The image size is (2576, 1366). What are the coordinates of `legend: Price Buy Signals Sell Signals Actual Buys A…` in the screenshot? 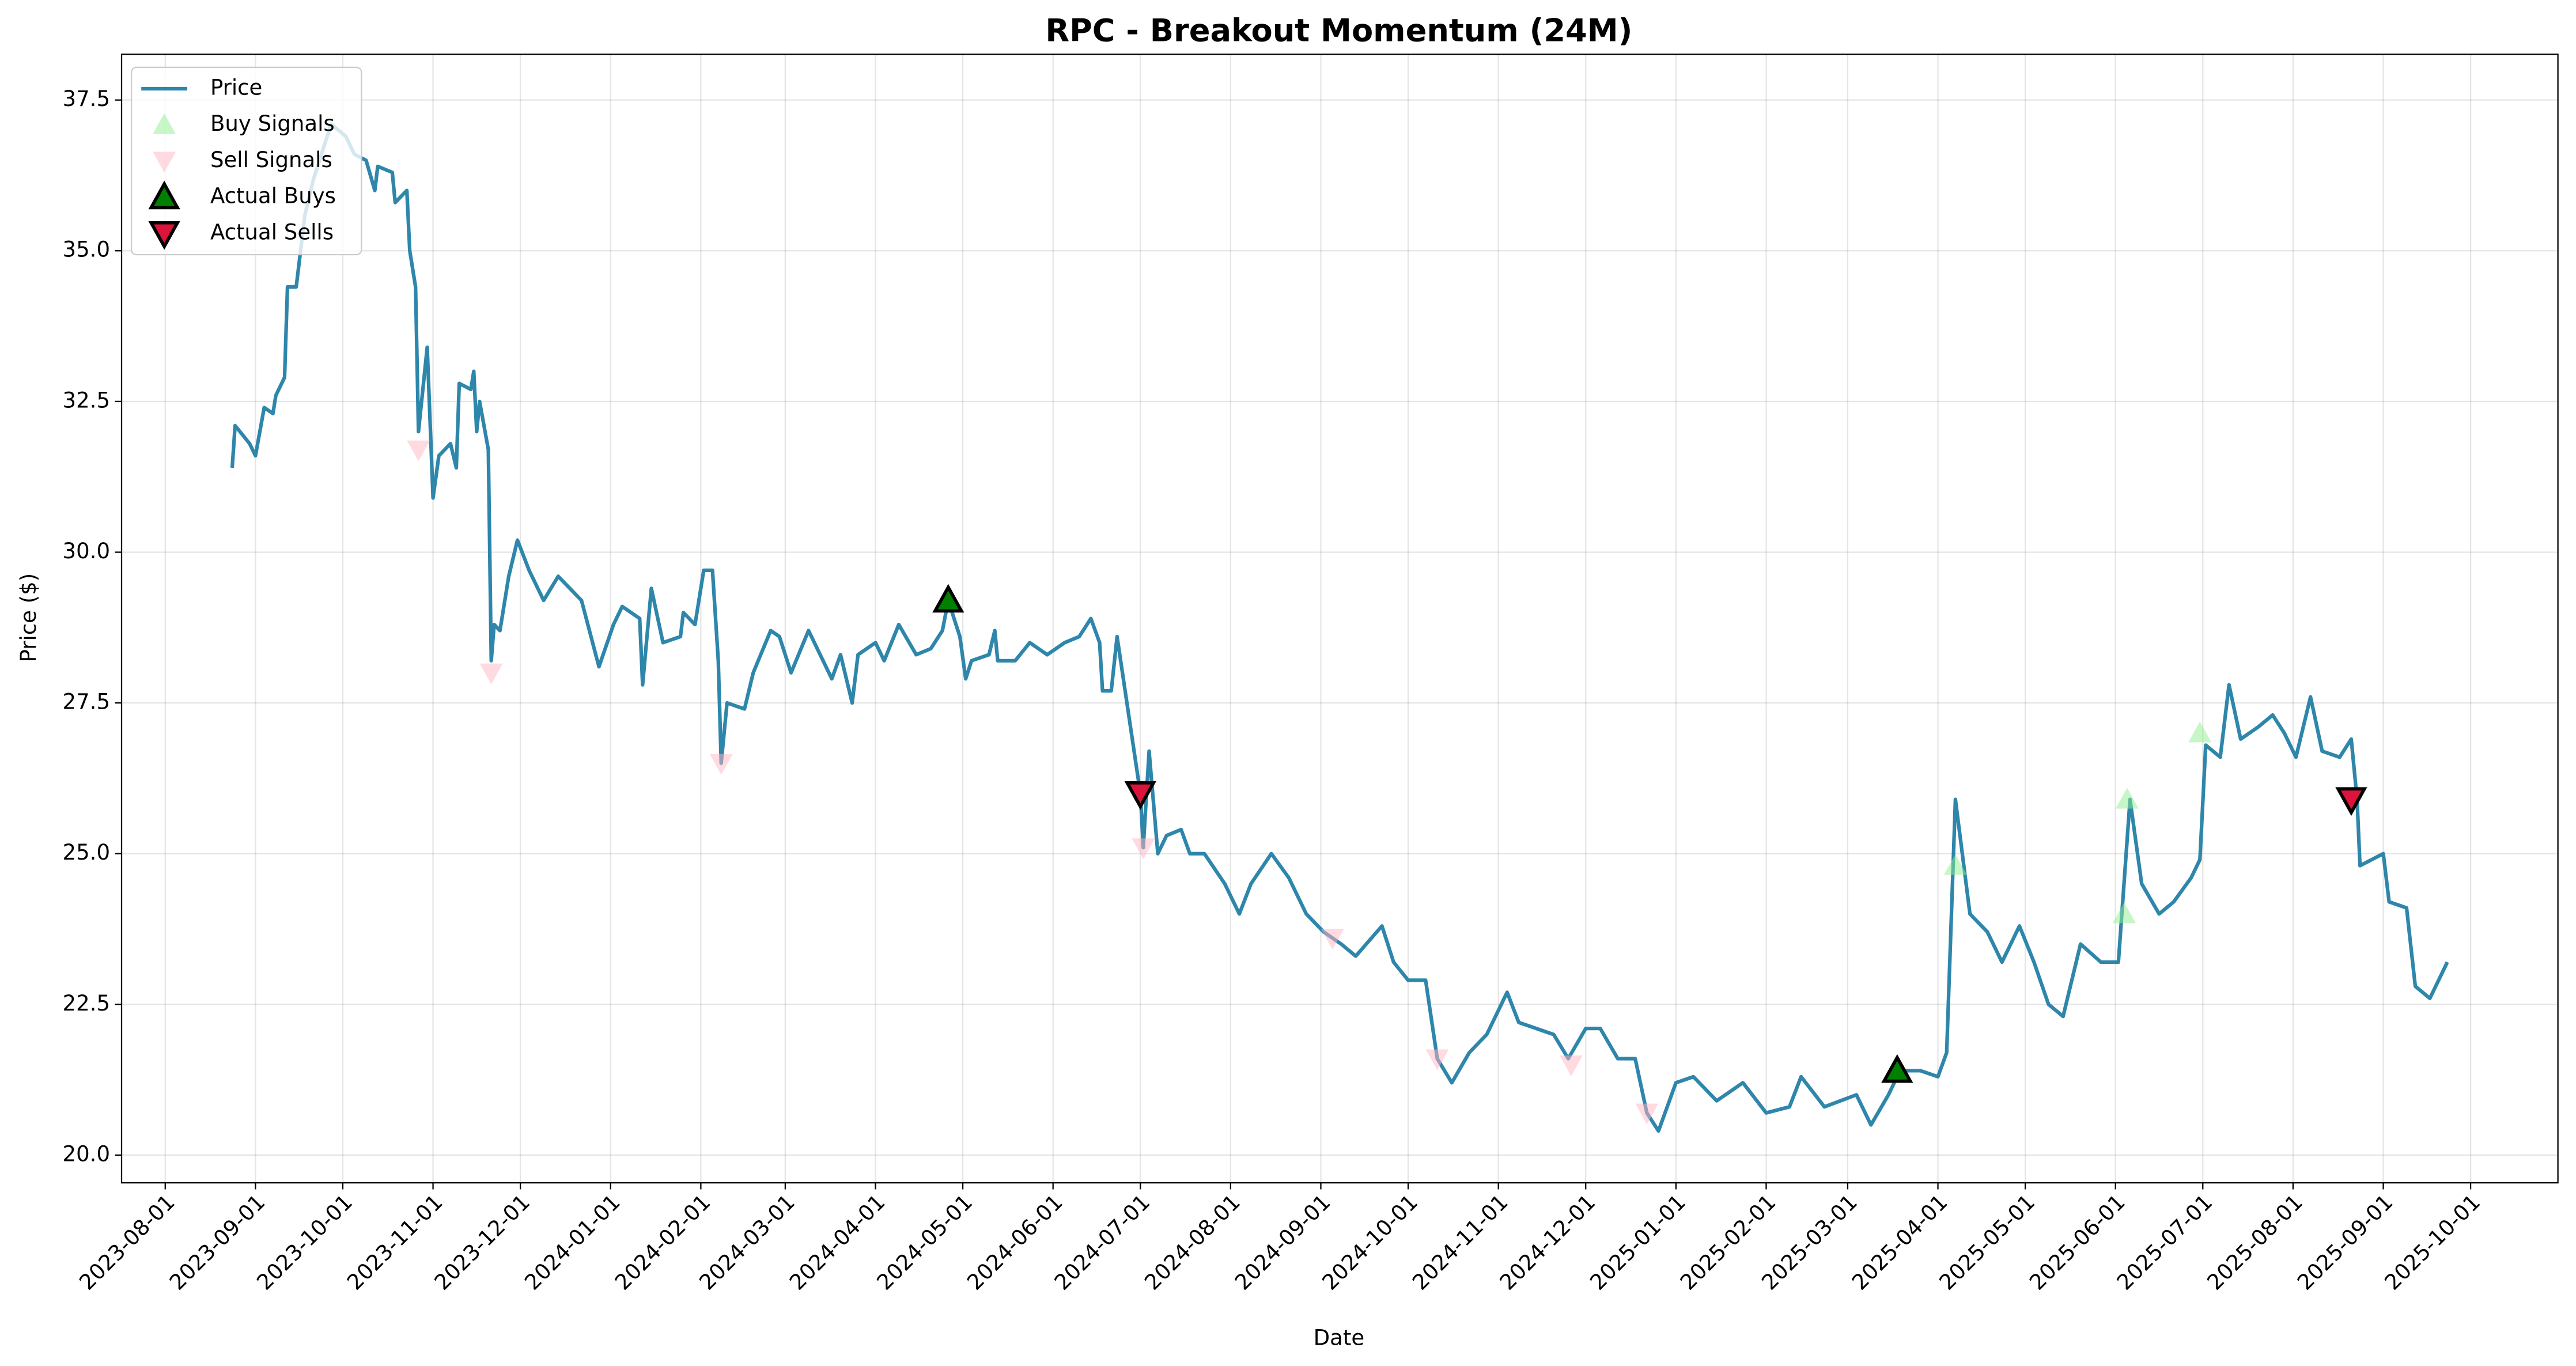 It's located at (246, 161).